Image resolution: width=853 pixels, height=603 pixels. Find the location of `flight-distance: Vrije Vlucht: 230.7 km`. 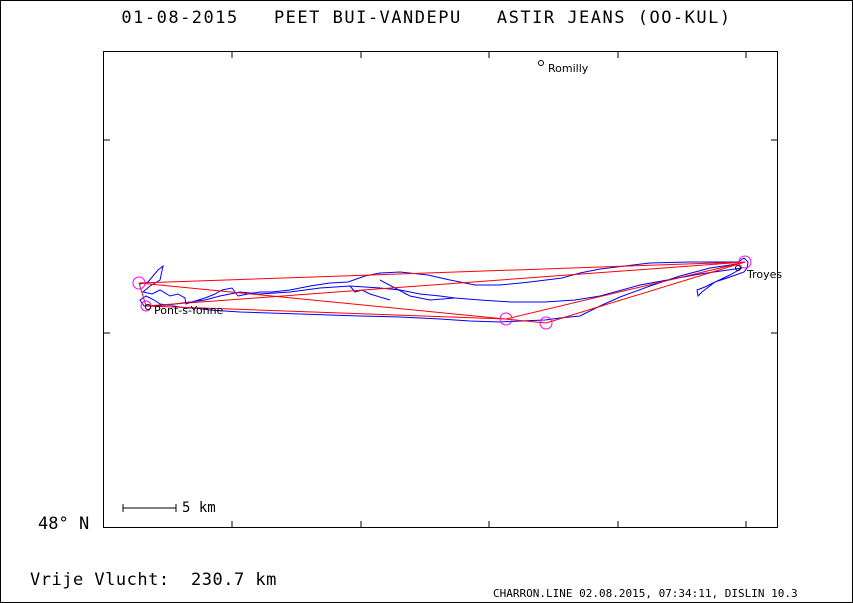

flight-distance: Vrije Vlucht: 230.7 km is located at coordinates (153, 580).